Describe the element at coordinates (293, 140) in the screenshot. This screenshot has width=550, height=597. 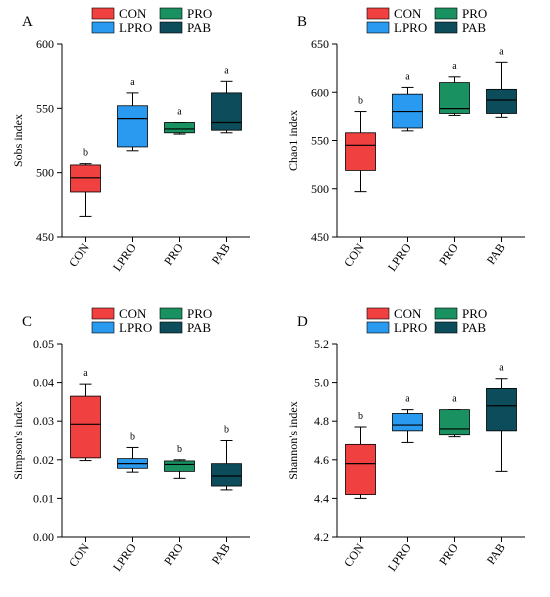
I see `y-axis-title: Chao1 index` at that location.